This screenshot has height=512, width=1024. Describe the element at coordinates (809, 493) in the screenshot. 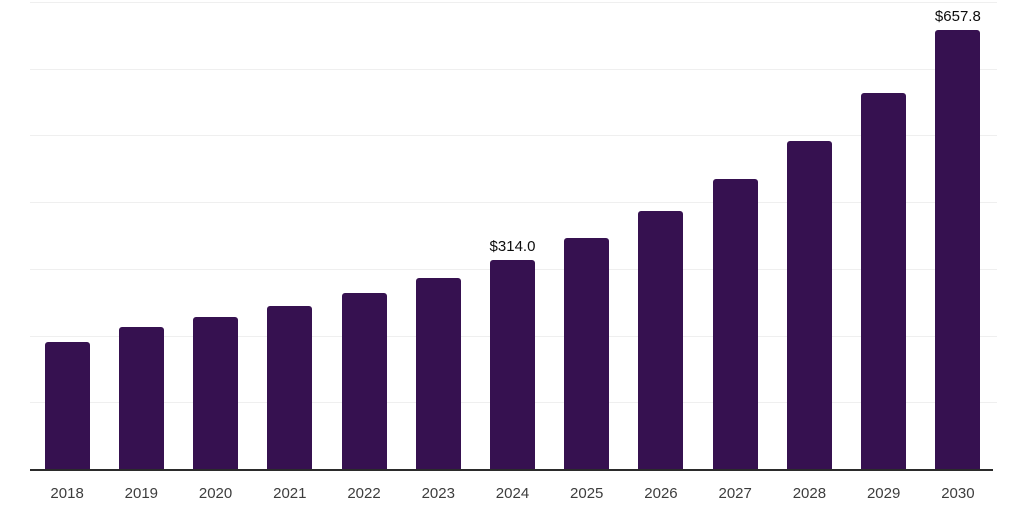

I see `x-tick-label-2028: 2028` at that location.